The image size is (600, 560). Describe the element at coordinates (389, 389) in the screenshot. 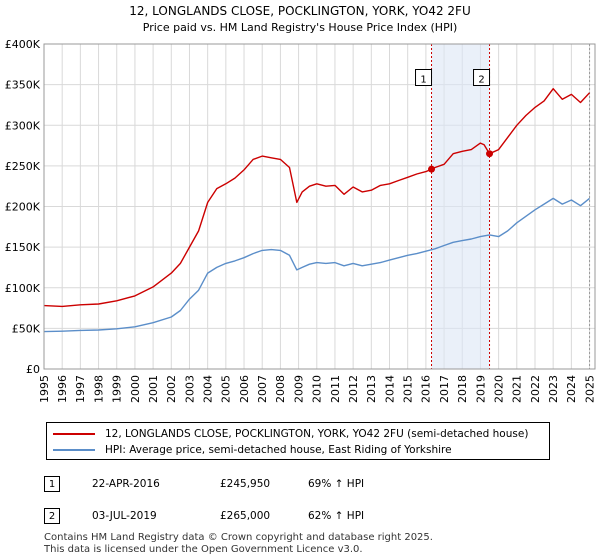

I see `x-tick-label: 2014` at that location.